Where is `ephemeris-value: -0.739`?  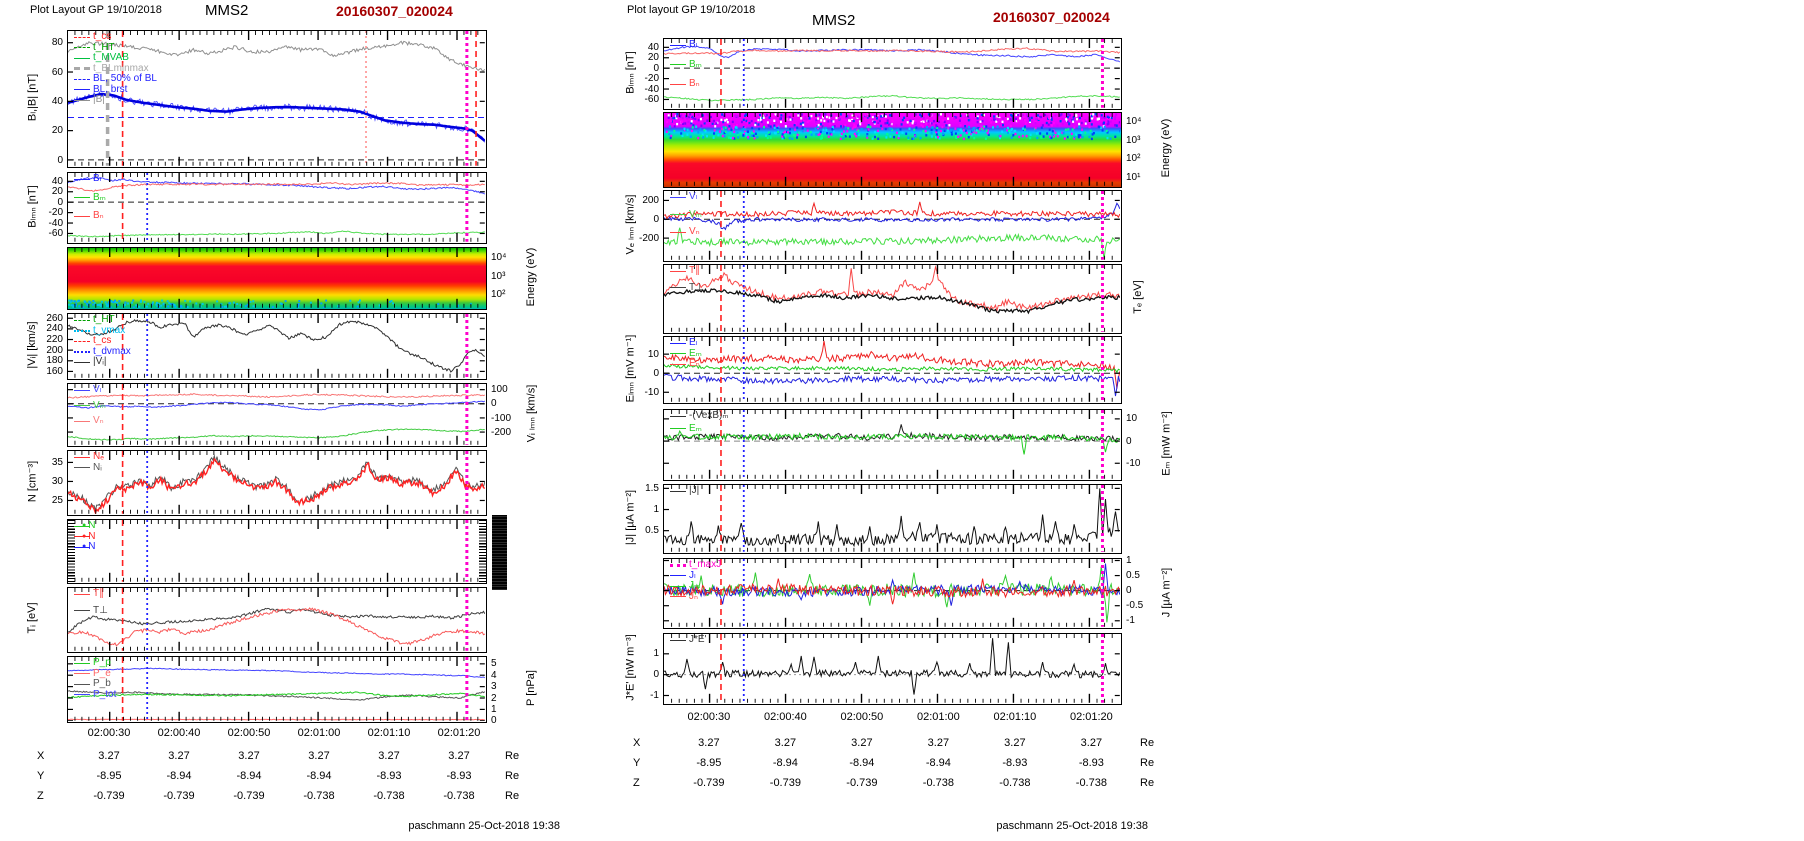 ephemeris-value: -0.739 is located at coordinates (709, 783).